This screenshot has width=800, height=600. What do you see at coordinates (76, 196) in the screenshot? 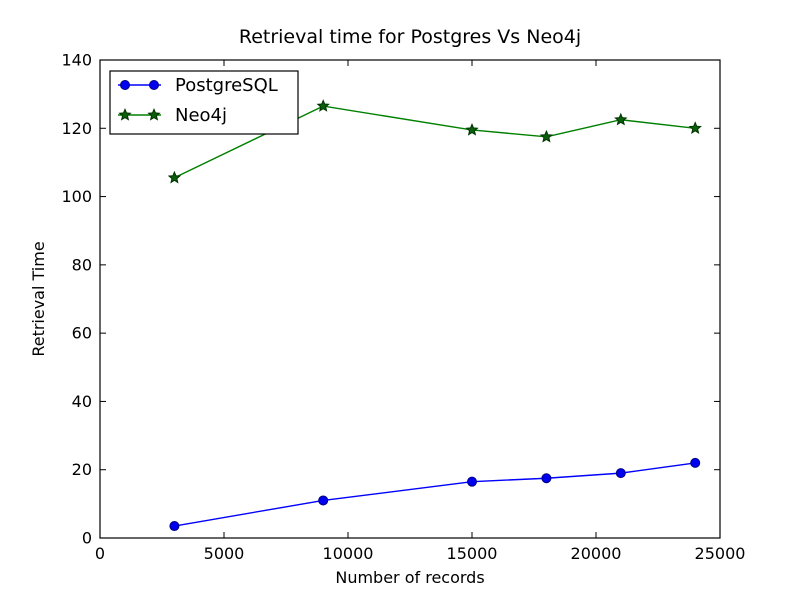
I see `y-tick-label: 100` at bounding box center [76, 196].